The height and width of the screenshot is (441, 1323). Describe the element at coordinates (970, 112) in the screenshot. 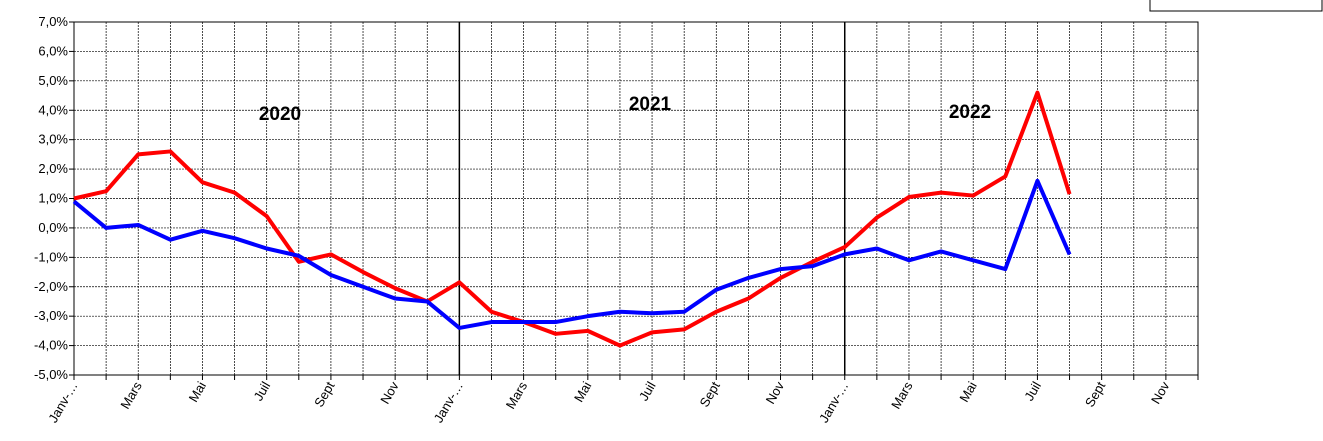

I see `year-label: 2022` at that location.